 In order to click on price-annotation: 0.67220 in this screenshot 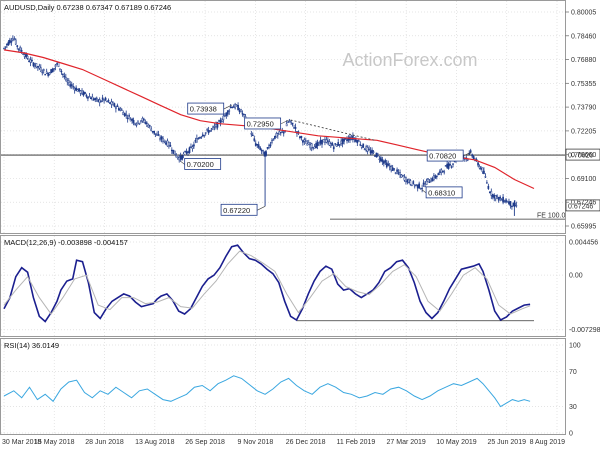, I will do `click(243, 209)`.